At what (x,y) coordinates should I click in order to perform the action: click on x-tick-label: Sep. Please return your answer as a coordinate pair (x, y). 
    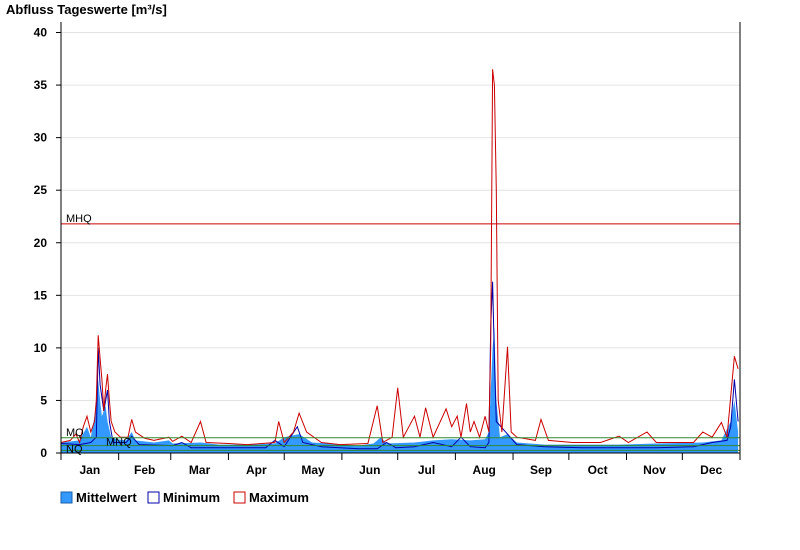
    Looking at the image, I should click on (541, 470).